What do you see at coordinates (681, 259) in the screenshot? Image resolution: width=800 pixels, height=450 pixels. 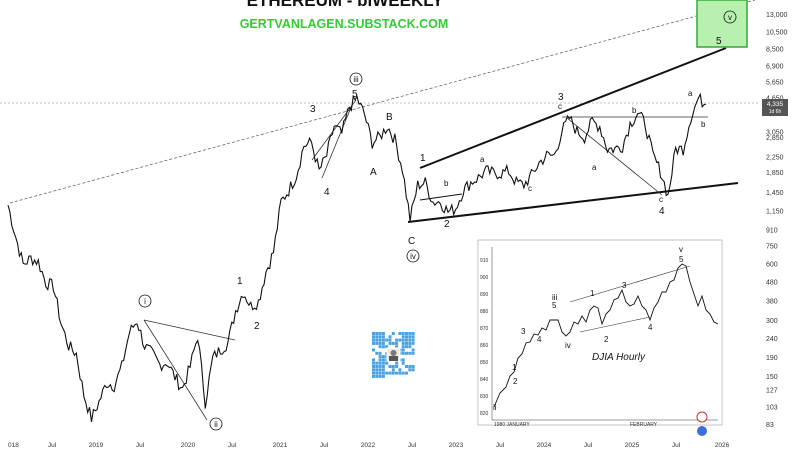 I see `inset-wave-5b: 5` at bounding box center [681, 259].